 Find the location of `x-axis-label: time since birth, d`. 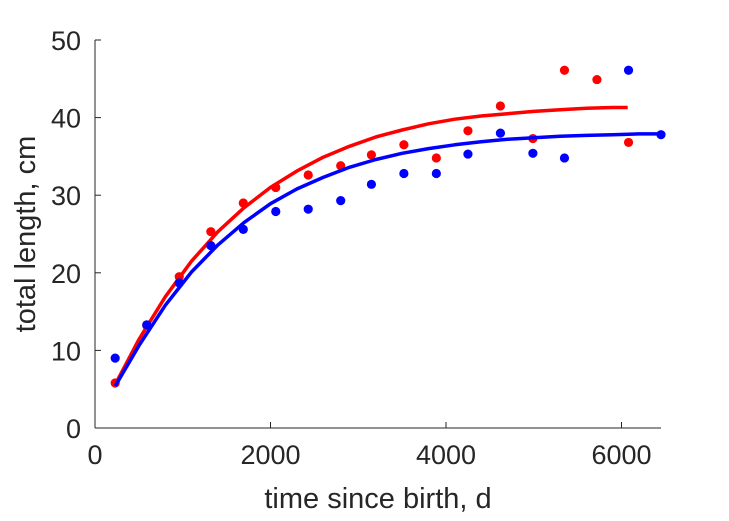

x-axis-label: time since birth, d is located at coordinates (377, 499).